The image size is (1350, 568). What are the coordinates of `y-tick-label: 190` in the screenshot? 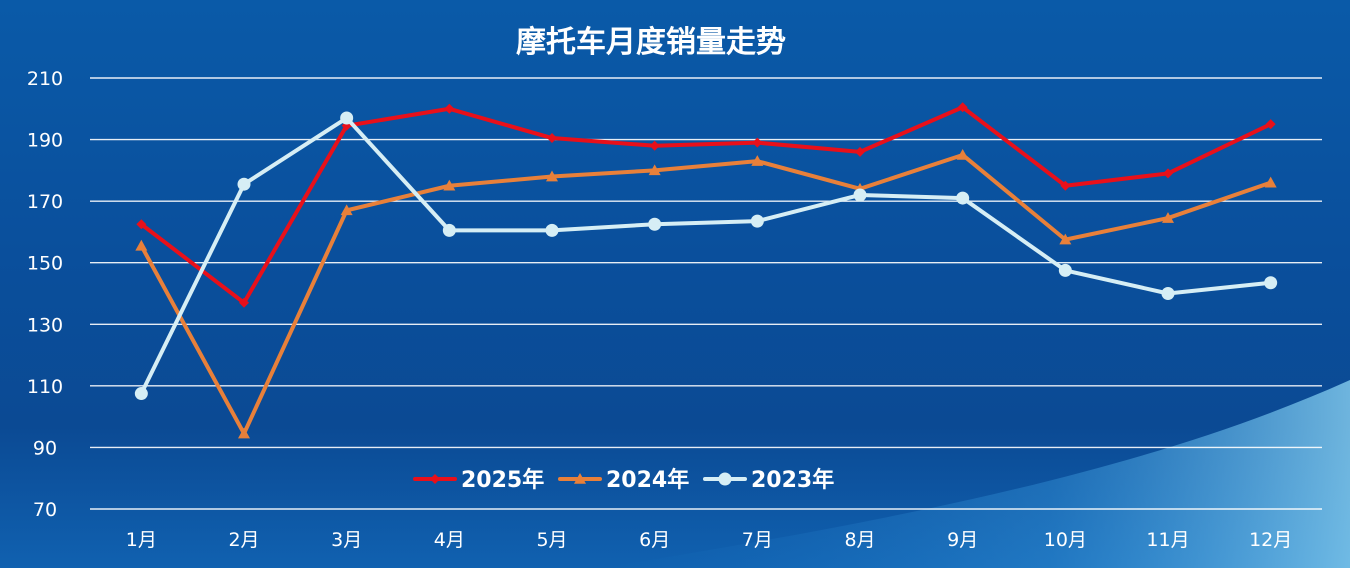 It's located at (45, 141).